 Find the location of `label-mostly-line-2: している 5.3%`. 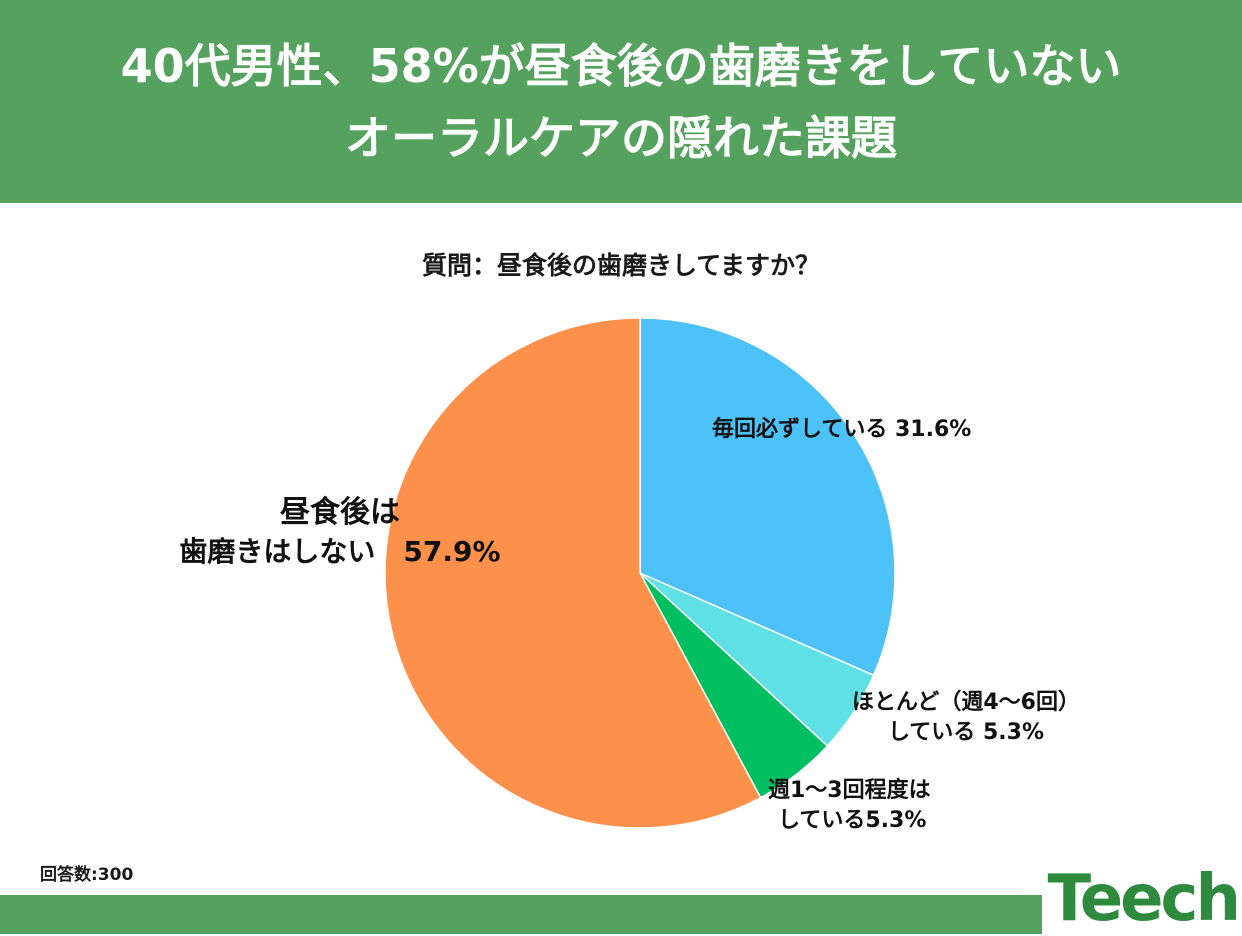

label-mostly-line-2: している 5.3% is located at coordinates (965, 733).